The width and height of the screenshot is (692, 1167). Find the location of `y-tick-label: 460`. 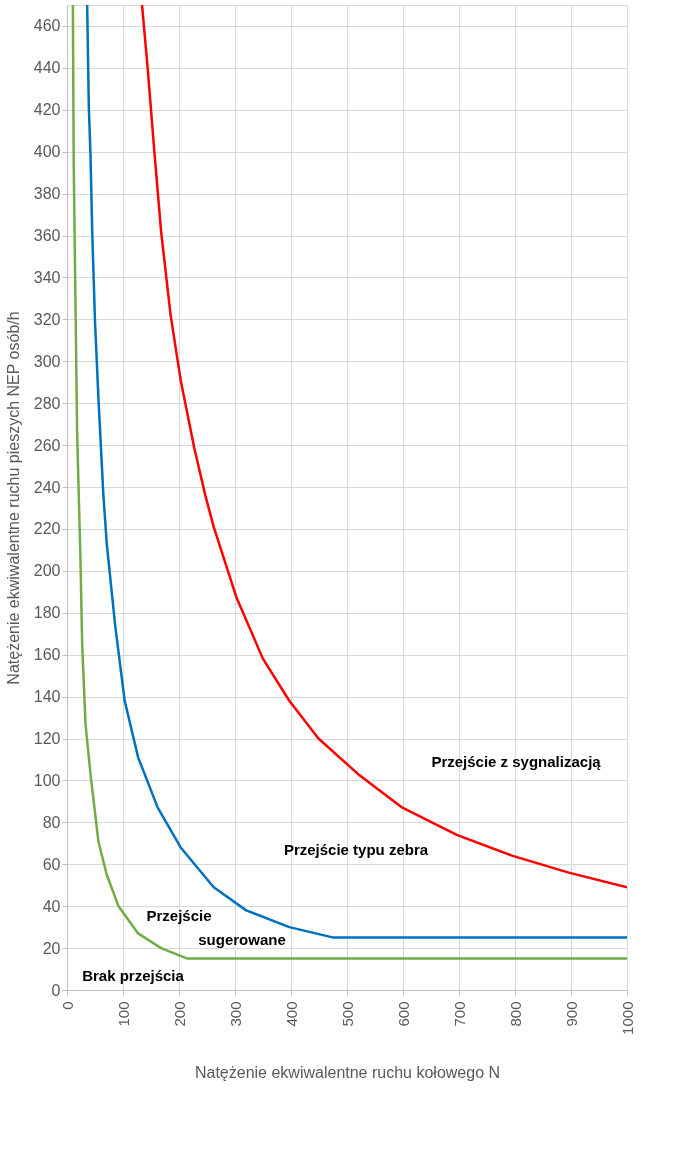

y-tick-label: 460 is located at coordinates (47, 26).